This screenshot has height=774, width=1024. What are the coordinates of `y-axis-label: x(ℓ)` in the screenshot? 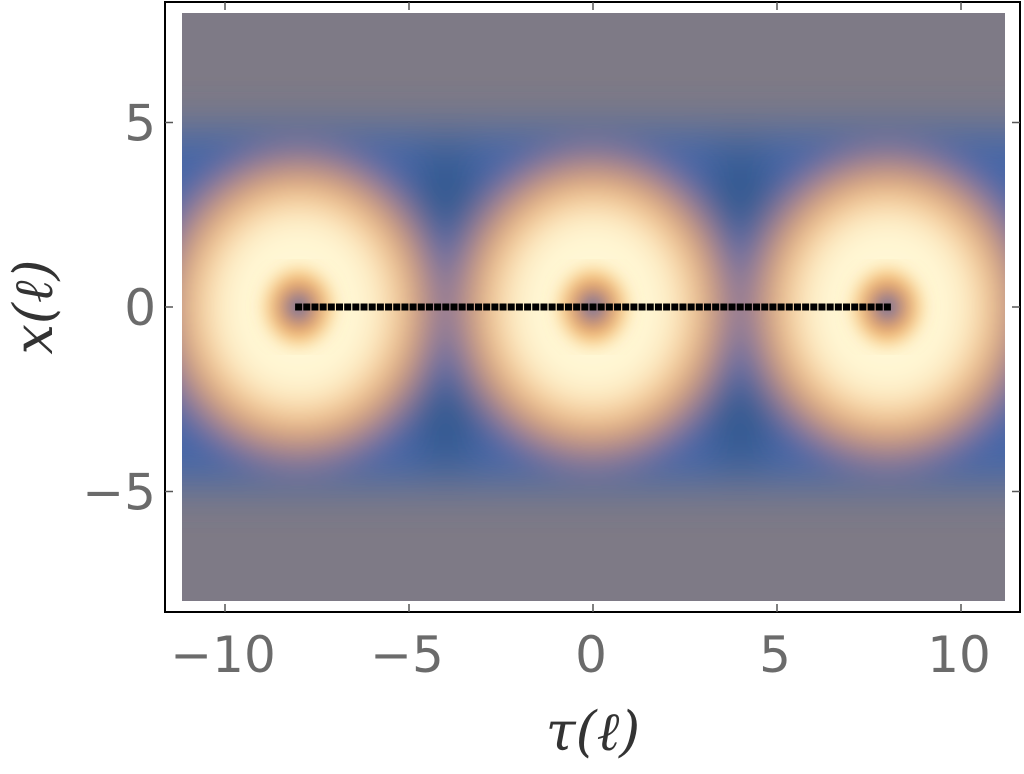 It's located at (33, 306).